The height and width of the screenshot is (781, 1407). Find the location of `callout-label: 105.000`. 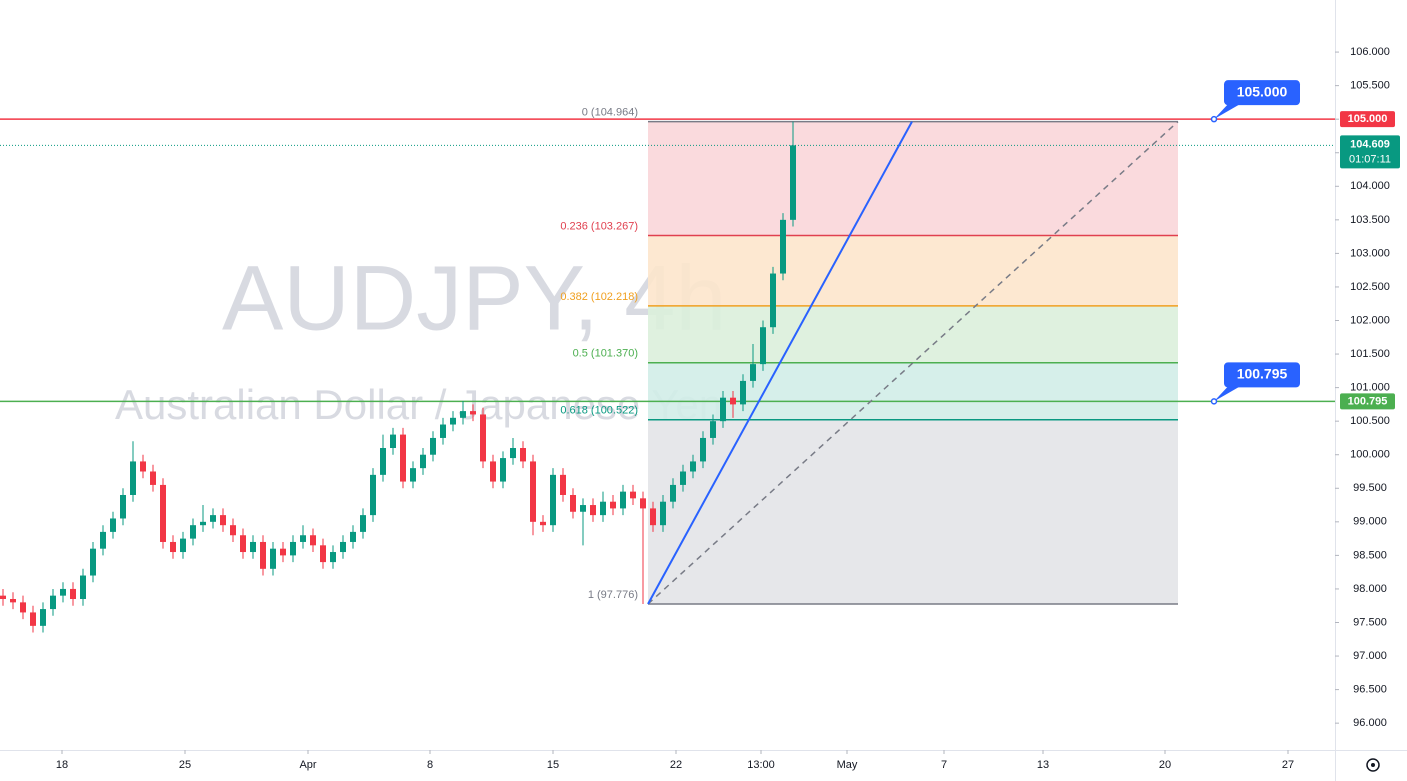

callout-label: 105.000 is located at coordinates (1262, 91).